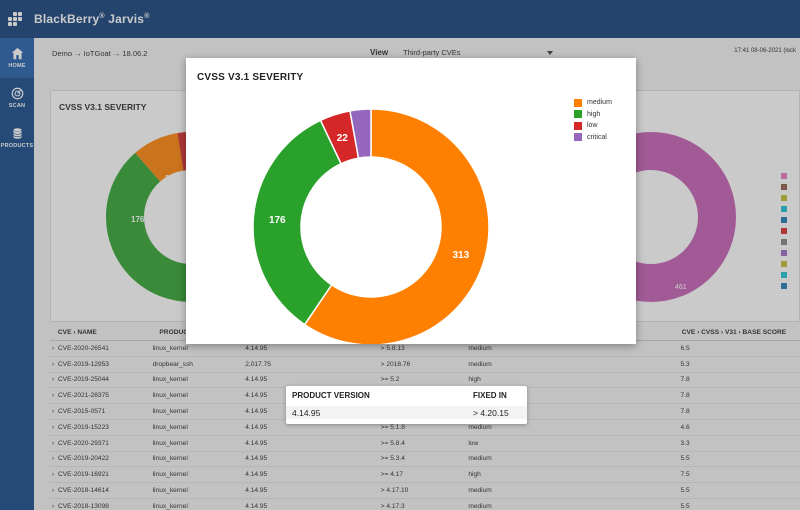 The height and width of the screenshot is (510, 800). Describe the element at coordinates (92, 19) in the screenshot. I see `app-brand: BlackBerry® Jarvis®` at that location.